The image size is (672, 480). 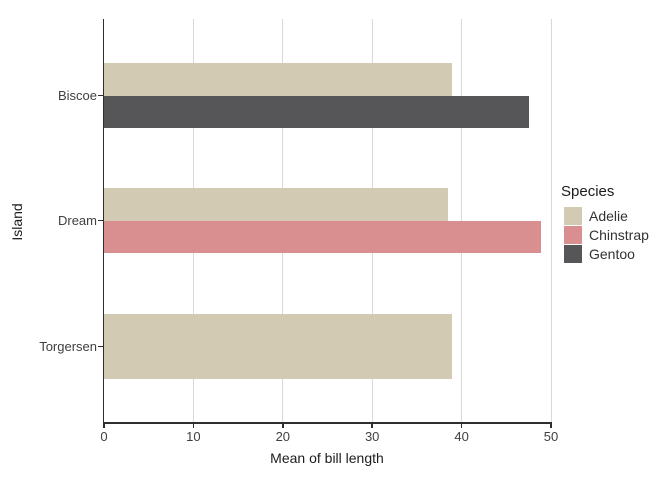 What do you see at coordinates (68, 346) in the screenshot?
I see `y-tick-label-torgersen: Torgersen` at bounding box center [68, 346].